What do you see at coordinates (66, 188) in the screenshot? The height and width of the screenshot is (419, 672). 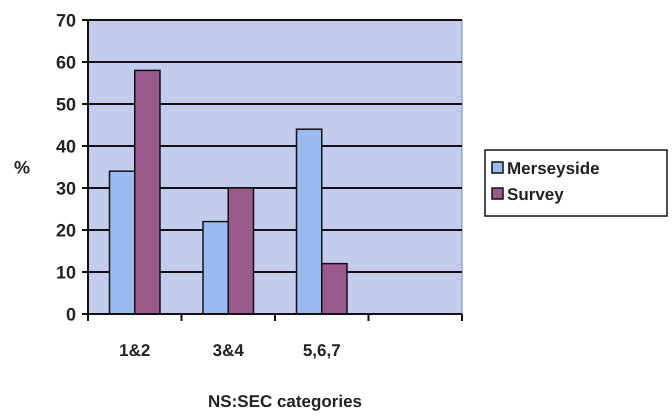 I see `y-tick-label: 30` at bounding box center [66, 188].